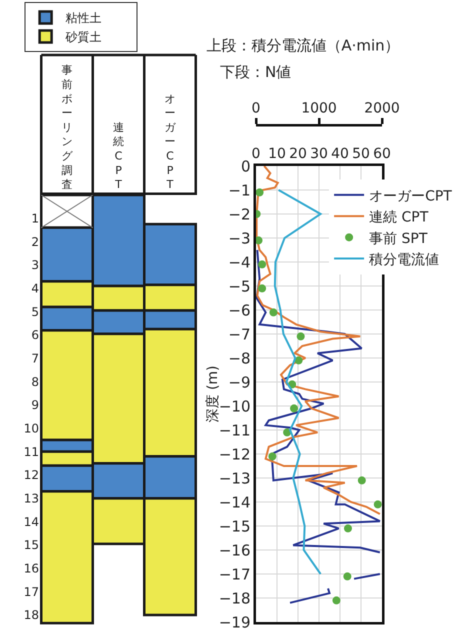 Image resolution: width=470 pixels, height=636 pixels. What do you see at coordinates (398, 238) in the screenshot?
I see `legend-label: 事前 SPT` at bounding box center [398, 238].